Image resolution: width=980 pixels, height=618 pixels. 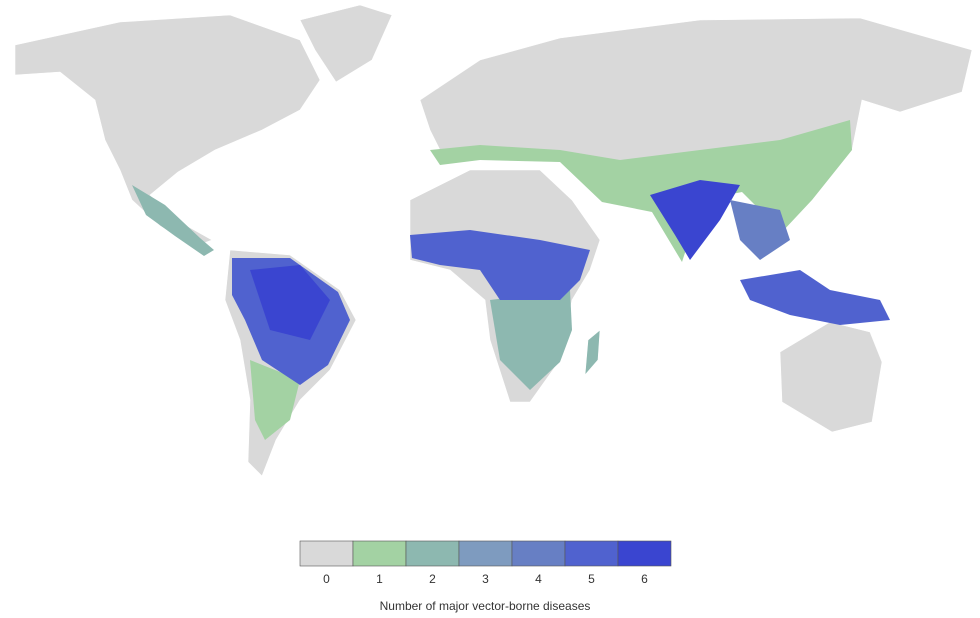 What do you see at coordinates (591, 579) in the screenshot?
I see `legend-label: 5` at bounding box center [591, 579].